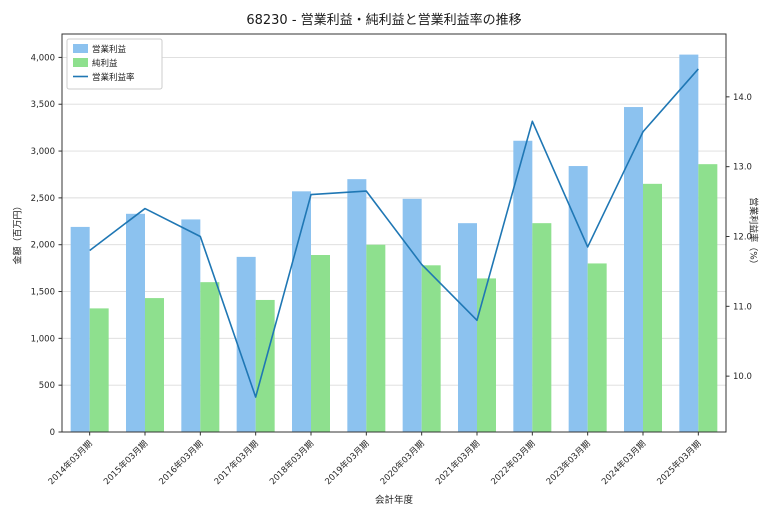  Describe the element at coordinates (291, 462) in the screenshot. I see `x-tick-label: 2018年03月期` at that location.